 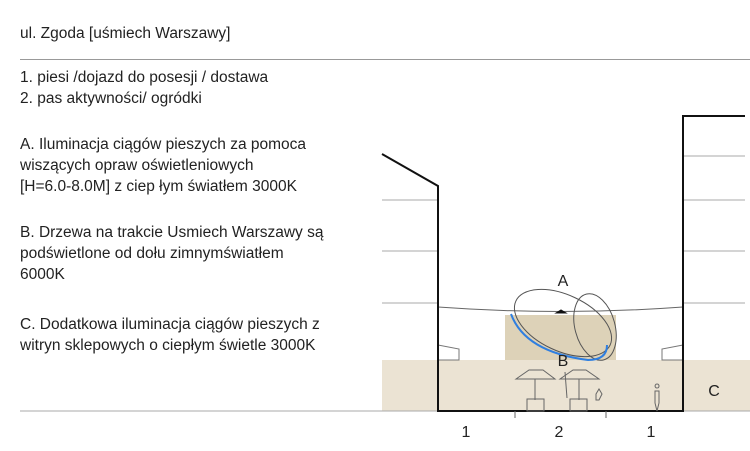 I want to click on hanging-lamp-icon, so click(x=561, y=311).